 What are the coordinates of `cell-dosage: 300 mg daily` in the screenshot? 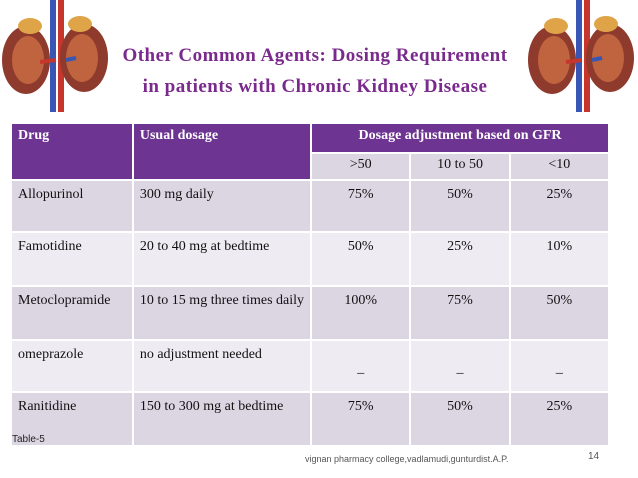 It's located at (222, 206).